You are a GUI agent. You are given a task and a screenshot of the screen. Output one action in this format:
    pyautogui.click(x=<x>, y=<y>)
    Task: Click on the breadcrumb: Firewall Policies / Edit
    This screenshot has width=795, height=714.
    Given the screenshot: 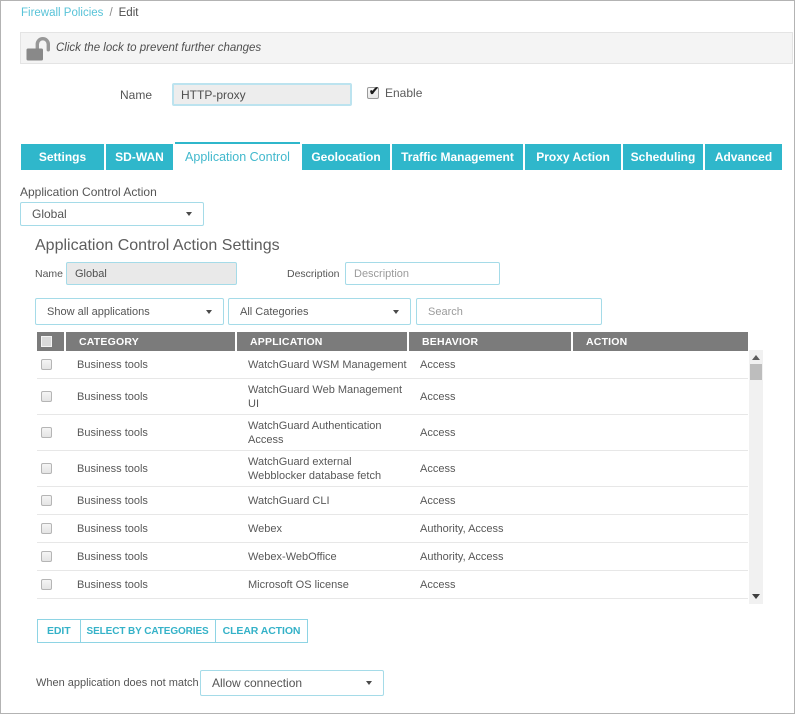 What is the action you would take?
    pyautogui.click(x=79, y=13)
    